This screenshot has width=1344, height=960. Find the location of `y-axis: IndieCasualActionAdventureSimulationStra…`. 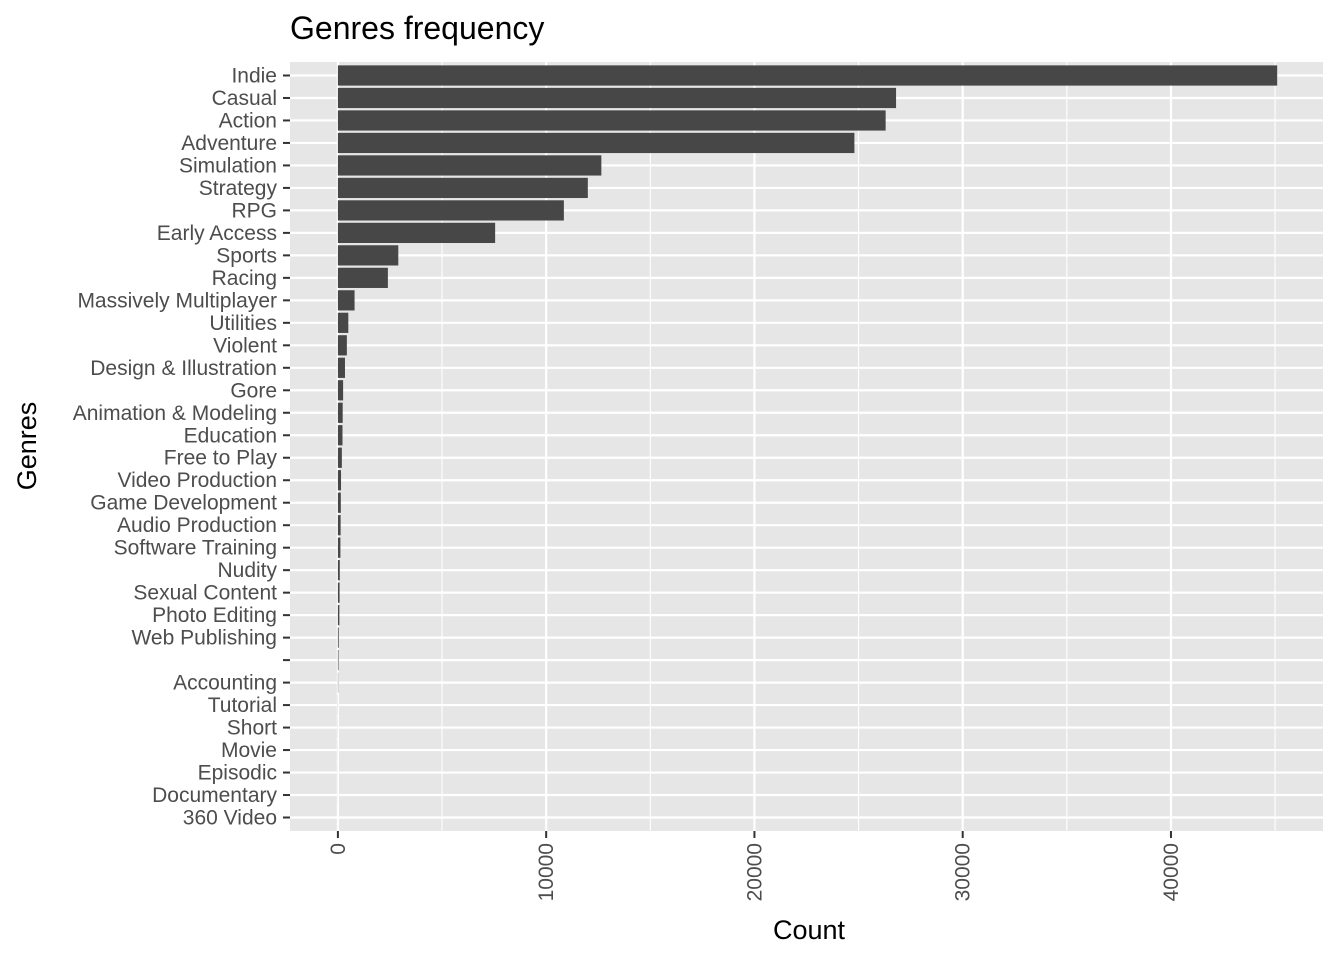

y-axis: IndieCasualActionAdventureSimulationStra… is located at coordinates (181, 447).